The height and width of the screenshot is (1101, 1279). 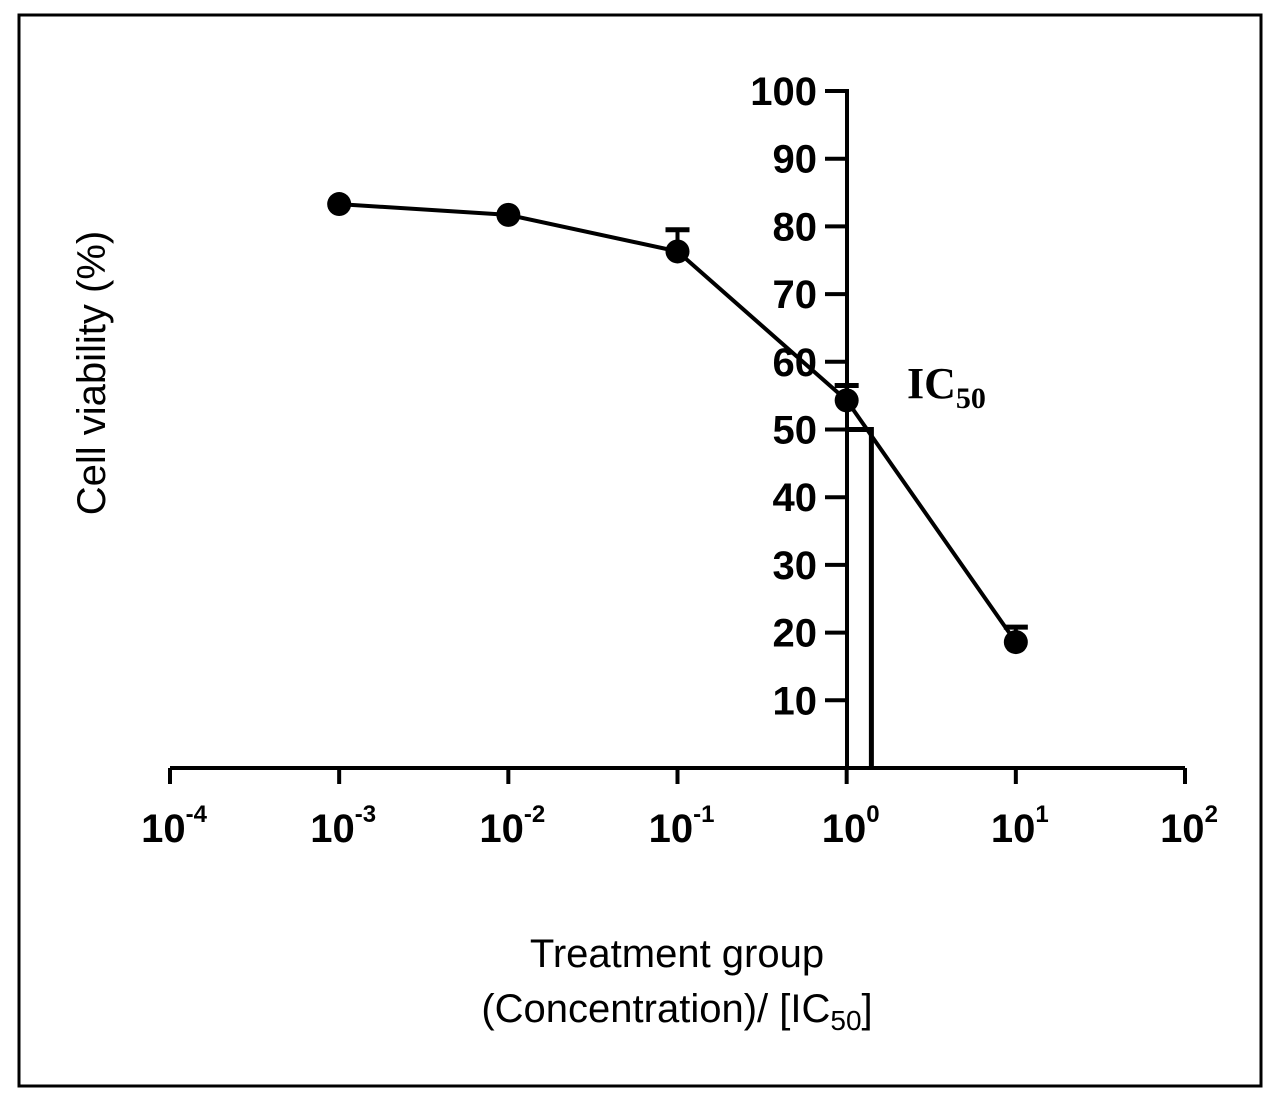 I want to click on x-tick-exponent: 2, so click(x=1211, y=814).